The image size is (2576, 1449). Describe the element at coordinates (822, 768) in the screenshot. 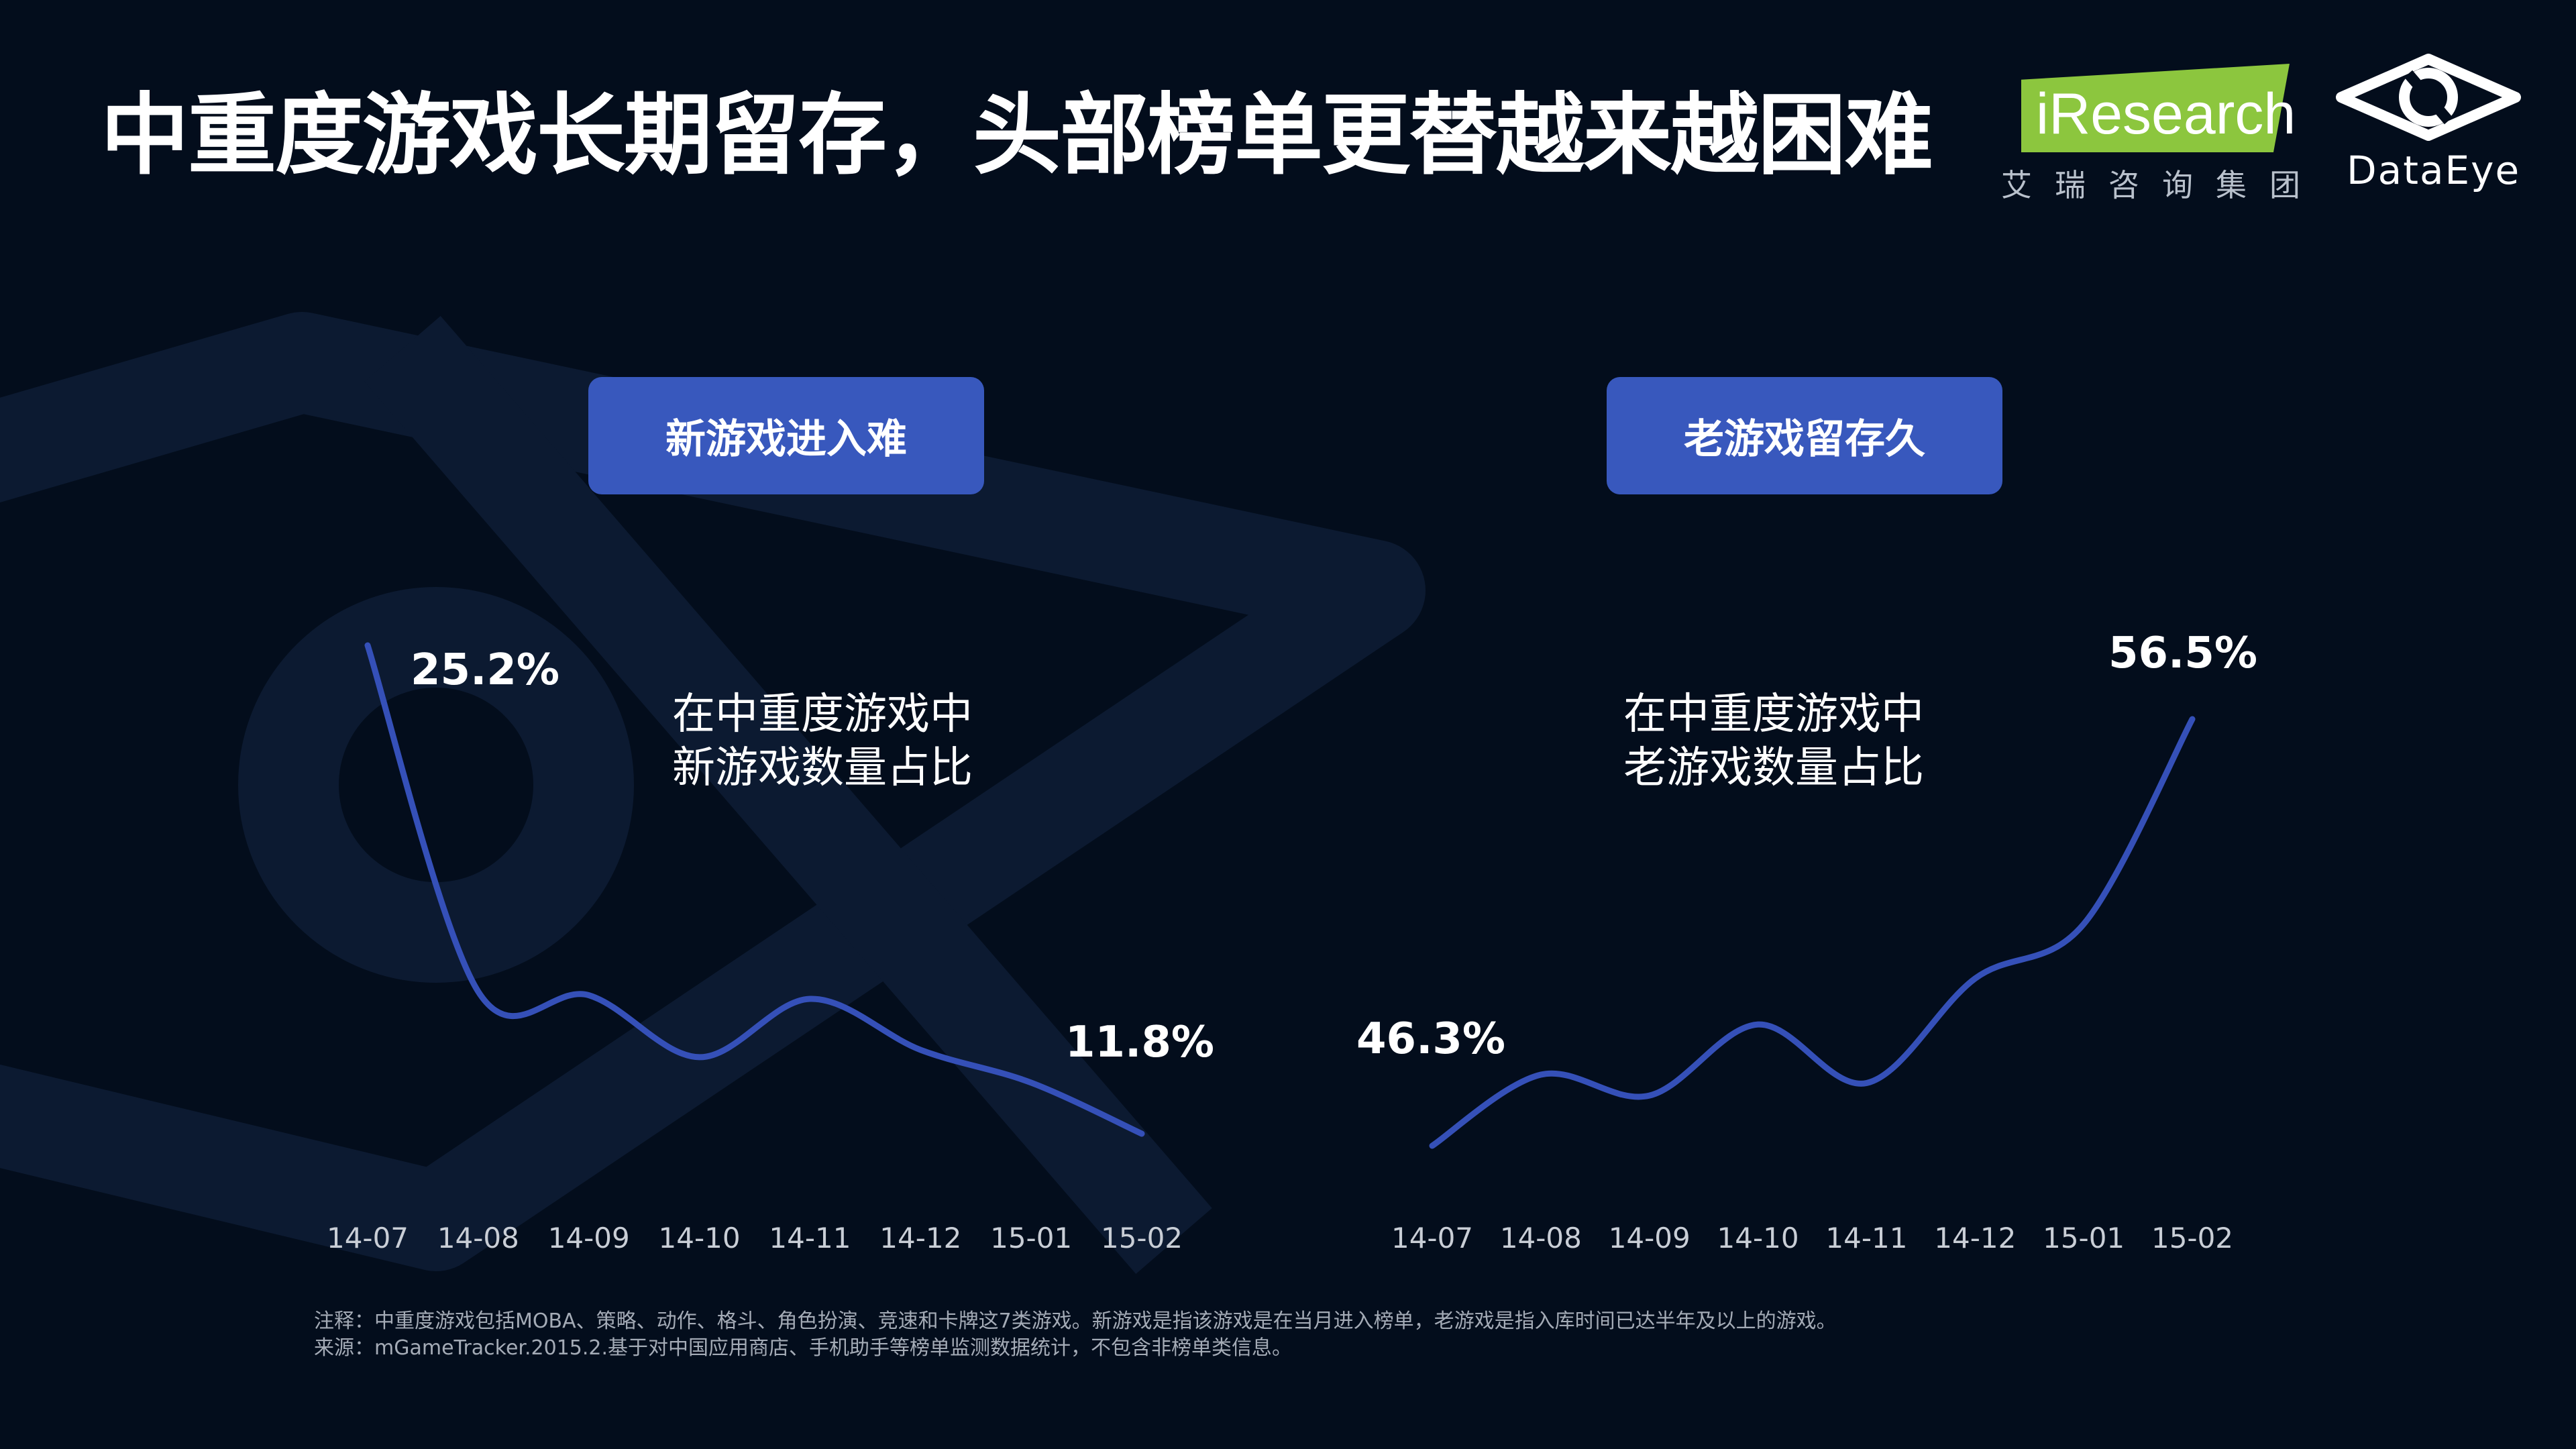

I see `new-games-description-line2: 新游戏数量占比` at that location.